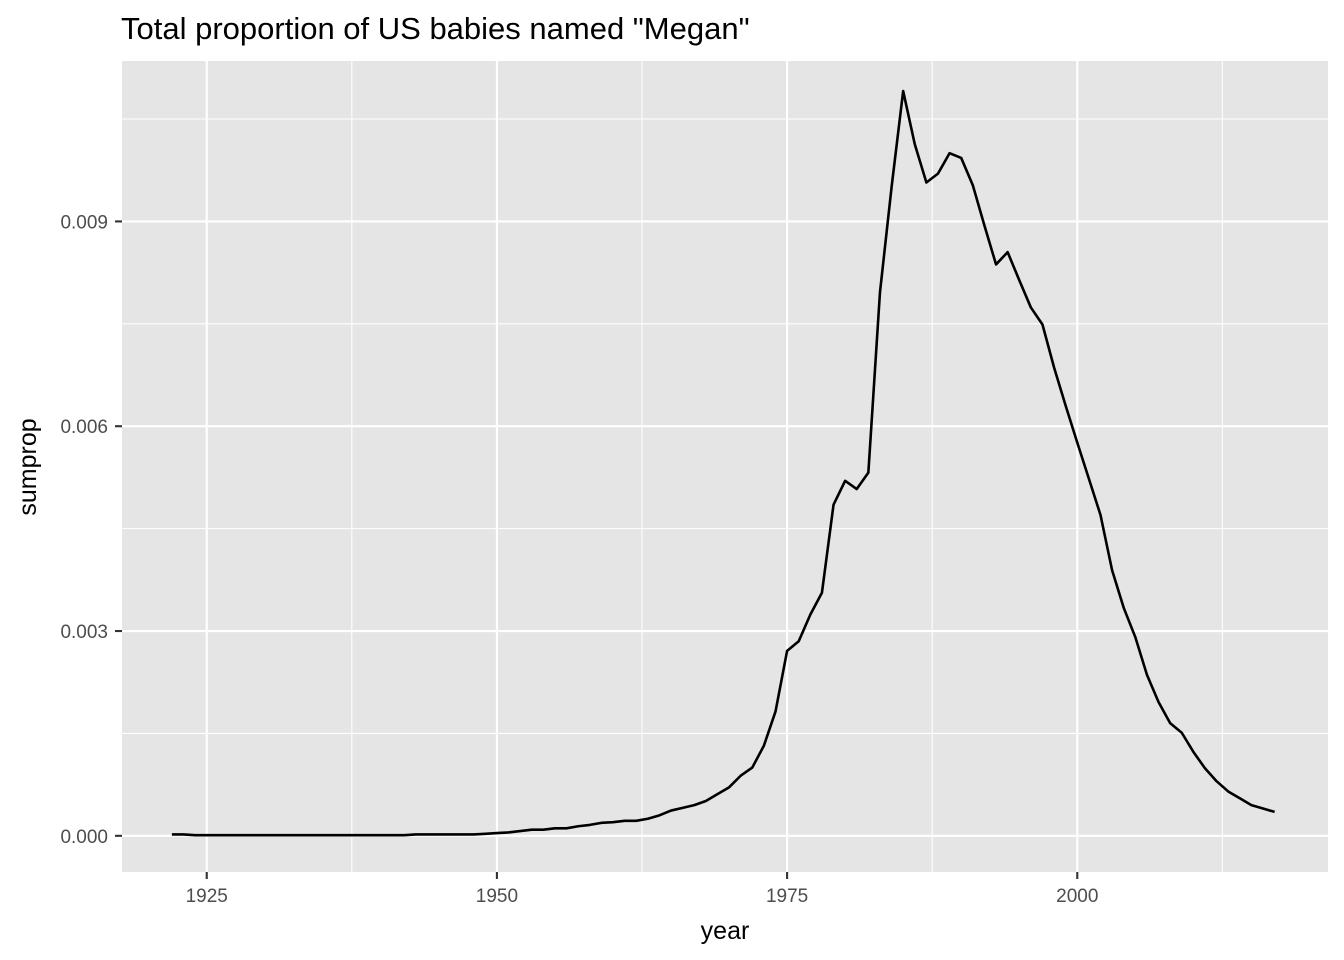 The image size is (1344, 960). What do you see at coordinates (725, 931) in the screenshot?
I see `x-axis-title: year` at bounding box center [725, 931].